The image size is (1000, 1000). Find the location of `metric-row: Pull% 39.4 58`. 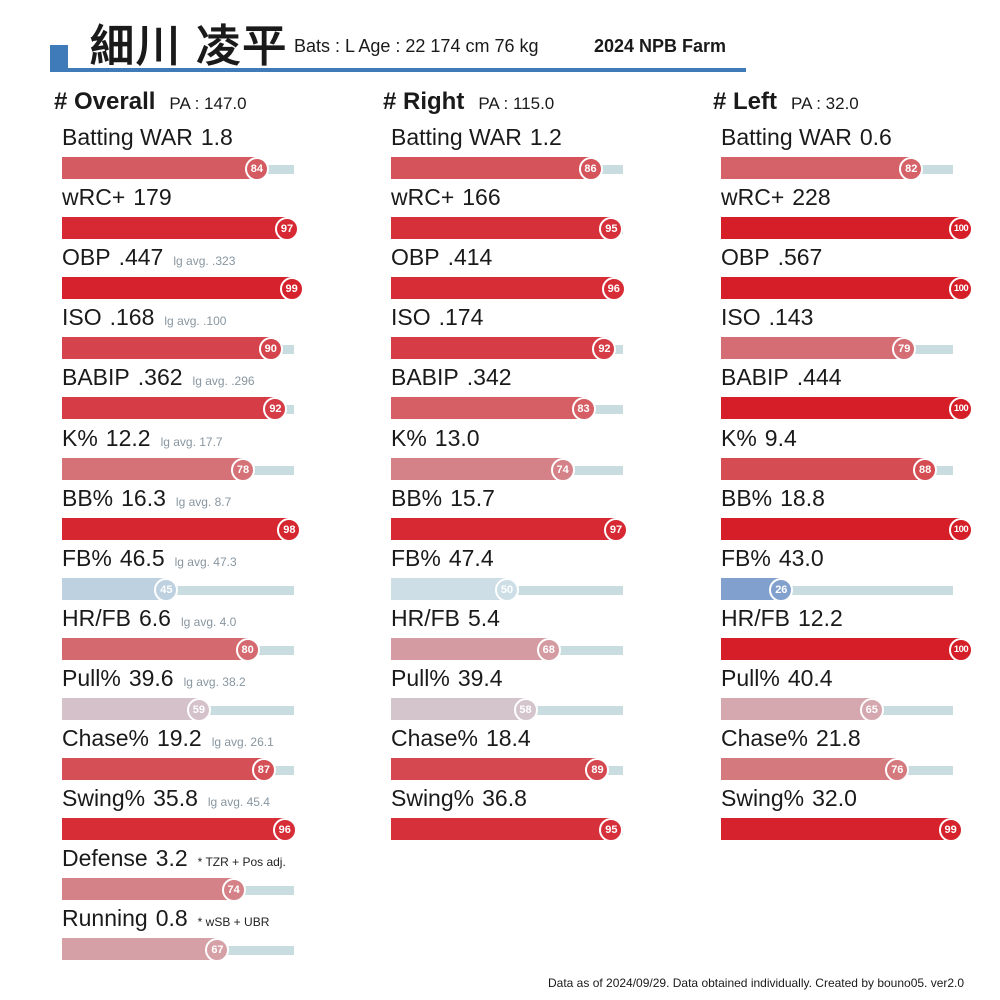

metric-row: Pull% 39.4 58 is located at coordinates (536, 675).